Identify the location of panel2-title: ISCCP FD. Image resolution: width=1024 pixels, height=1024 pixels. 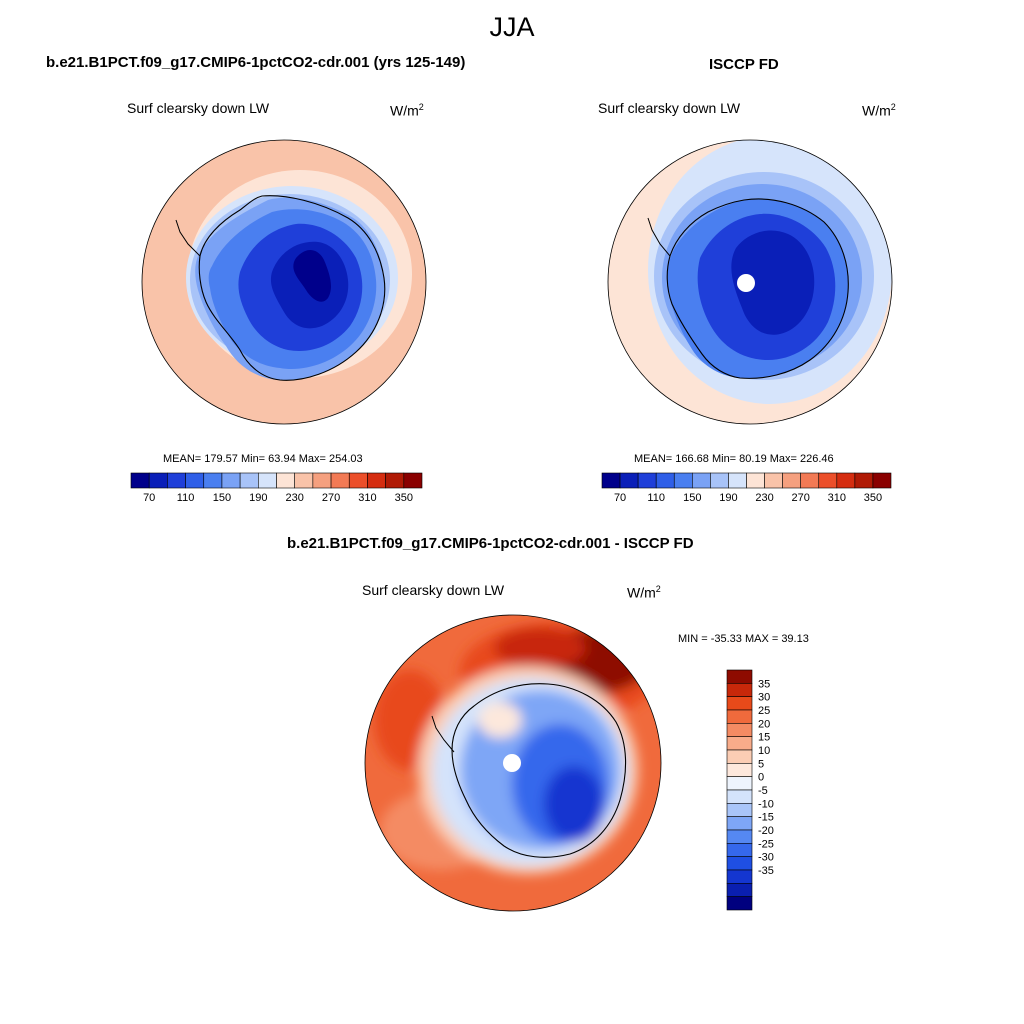
(744, 64).